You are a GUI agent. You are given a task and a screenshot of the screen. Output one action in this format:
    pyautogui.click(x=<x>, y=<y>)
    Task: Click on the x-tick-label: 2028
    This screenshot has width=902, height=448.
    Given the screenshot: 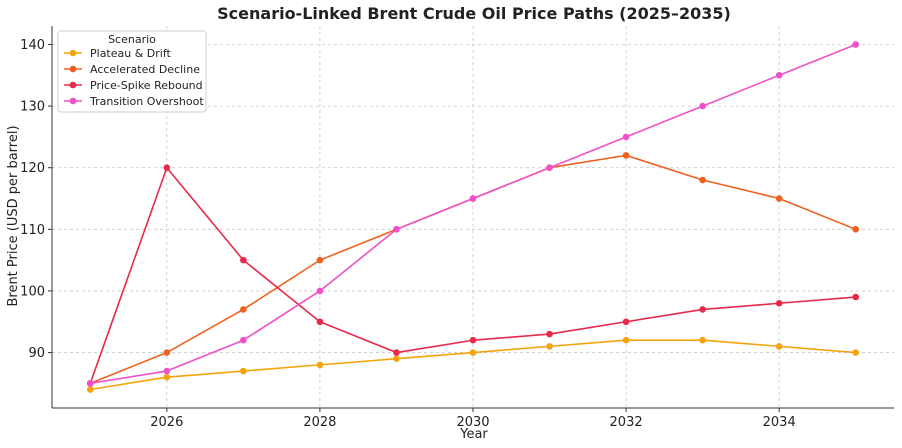 What is the action you would take?
    pyautogui.click(x=319, y=422)
    